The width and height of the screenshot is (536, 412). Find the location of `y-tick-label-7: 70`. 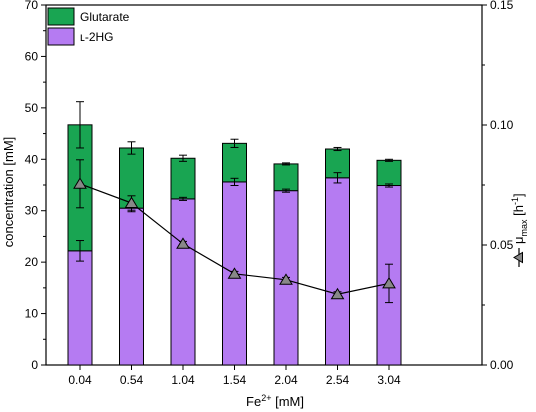

y-tick-label-7: 70 is located at coordinates (32, 6).